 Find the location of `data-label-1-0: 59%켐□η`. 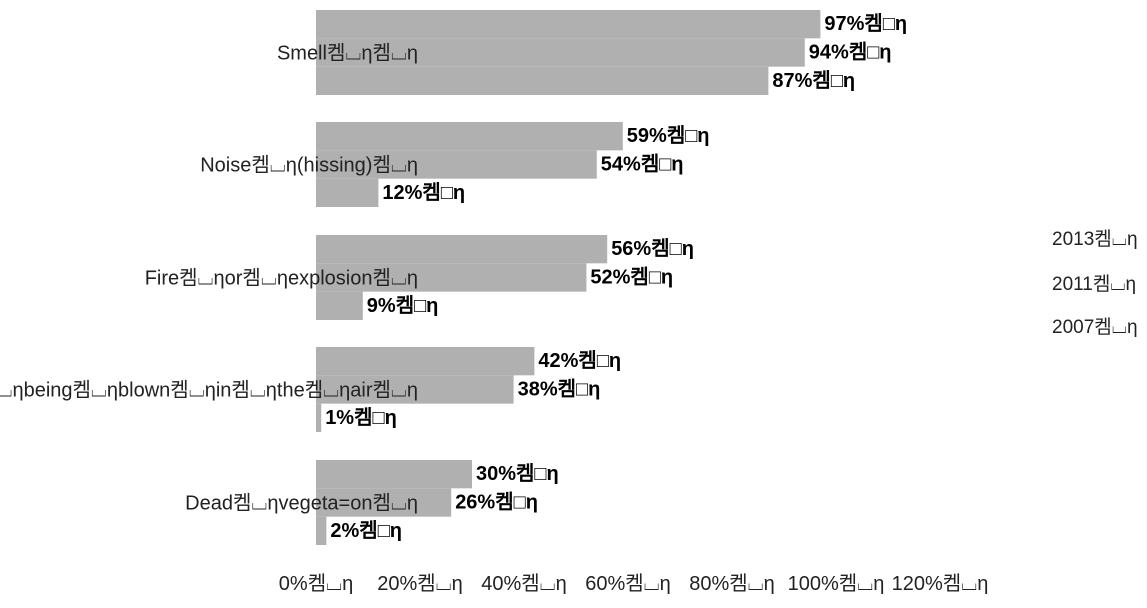

data-label-1-0: 59%켐□η is located at coordinates (668, 135).